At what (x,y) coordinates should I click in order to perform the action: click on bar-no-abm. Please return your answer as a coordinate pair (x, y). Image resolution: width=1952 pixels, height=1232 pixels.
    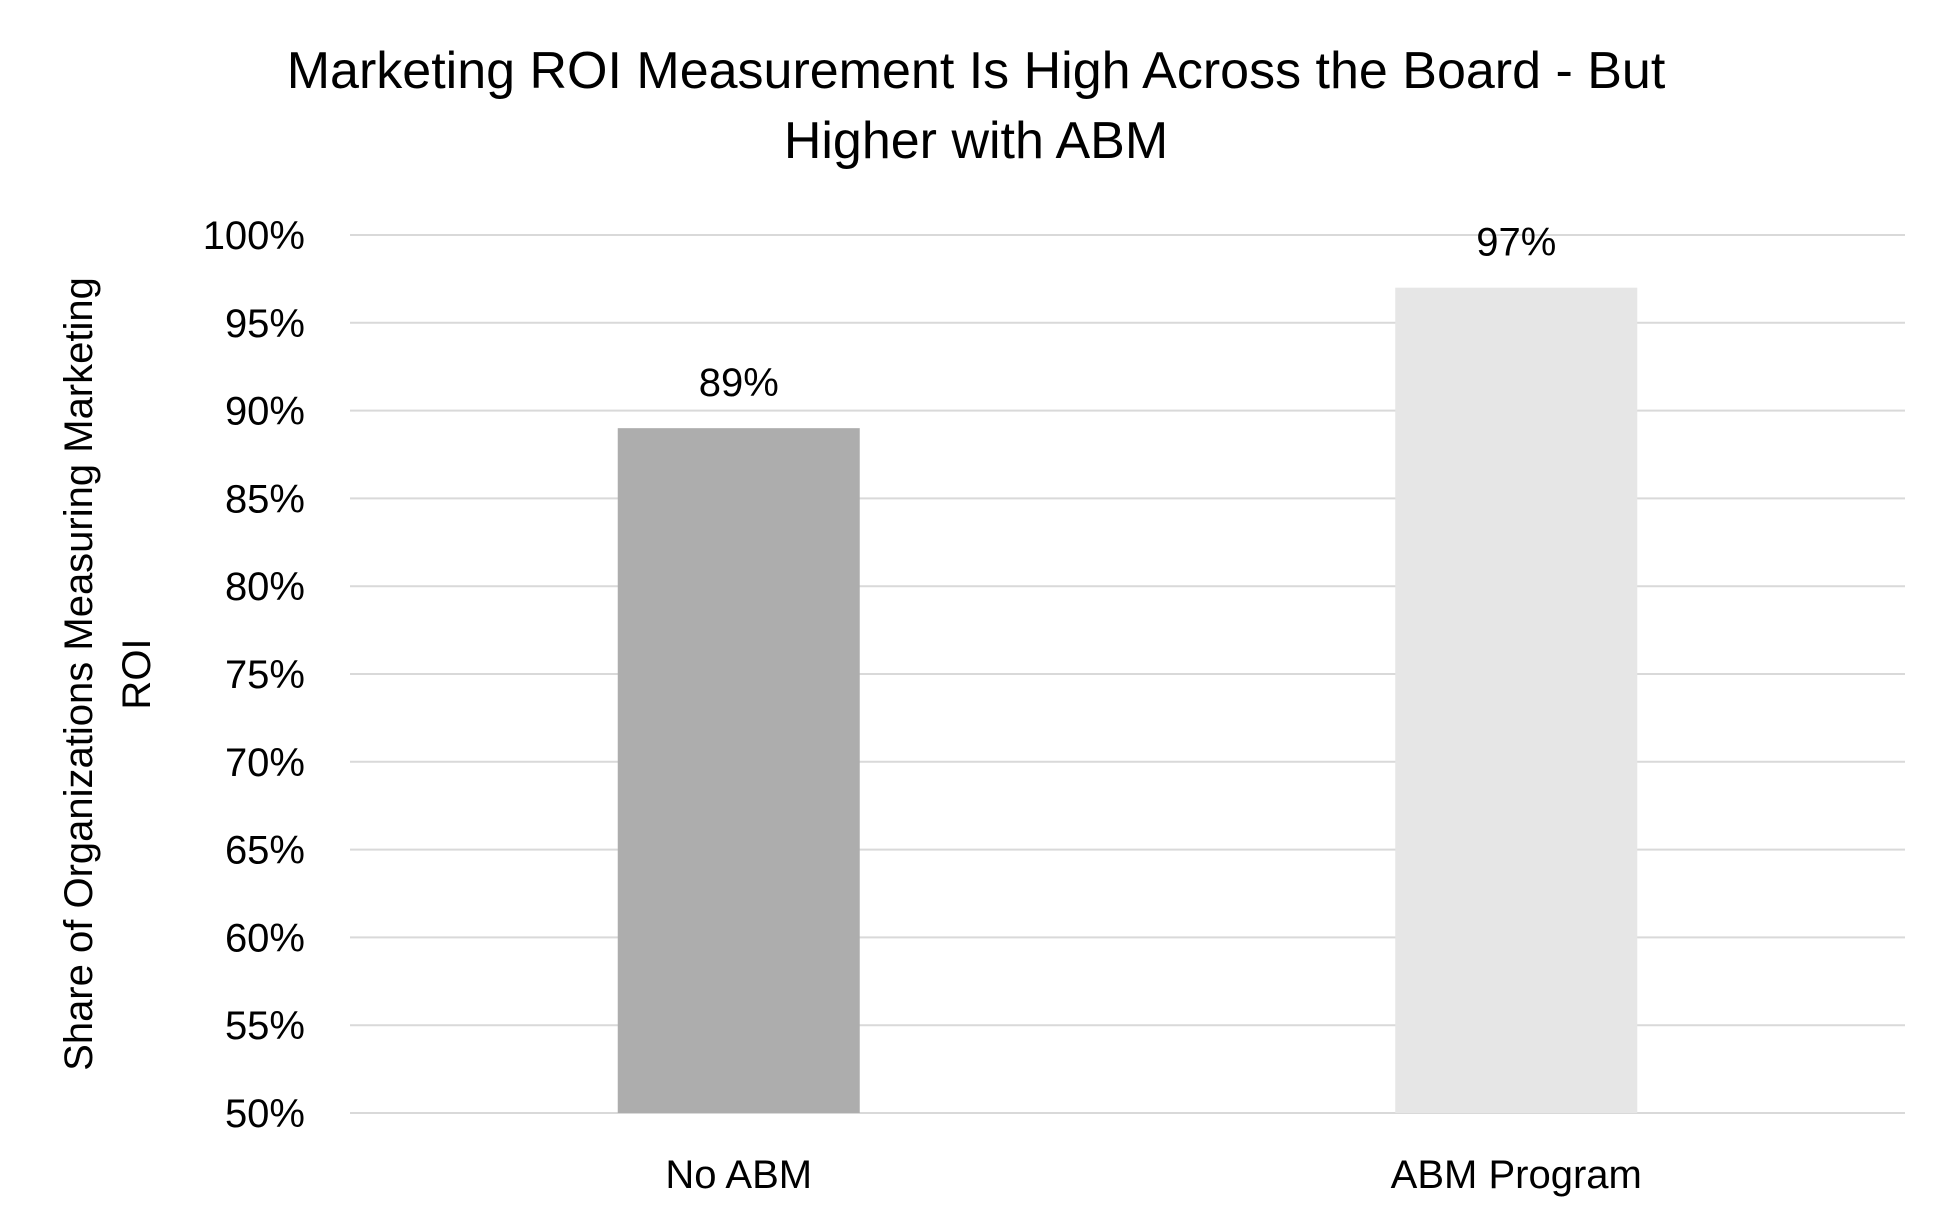
    Looking at the image, I should click on (738, 770).